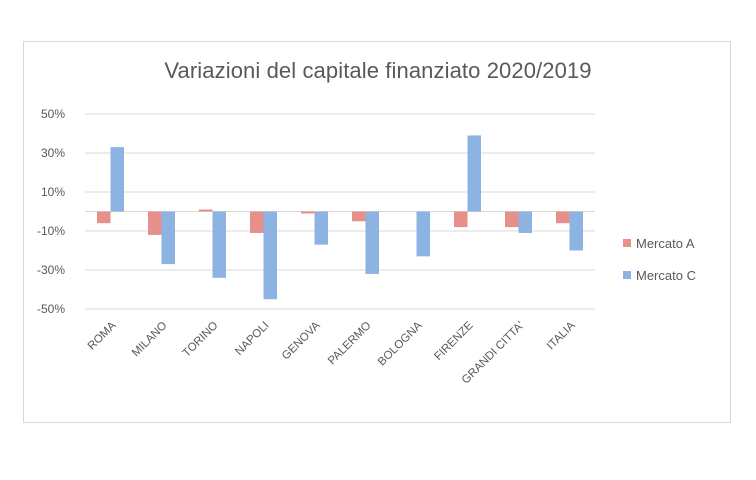  Describe the element at coordinates (252, 339) in the screenshot. I see `x-category-label: NAPOLI` at that location.